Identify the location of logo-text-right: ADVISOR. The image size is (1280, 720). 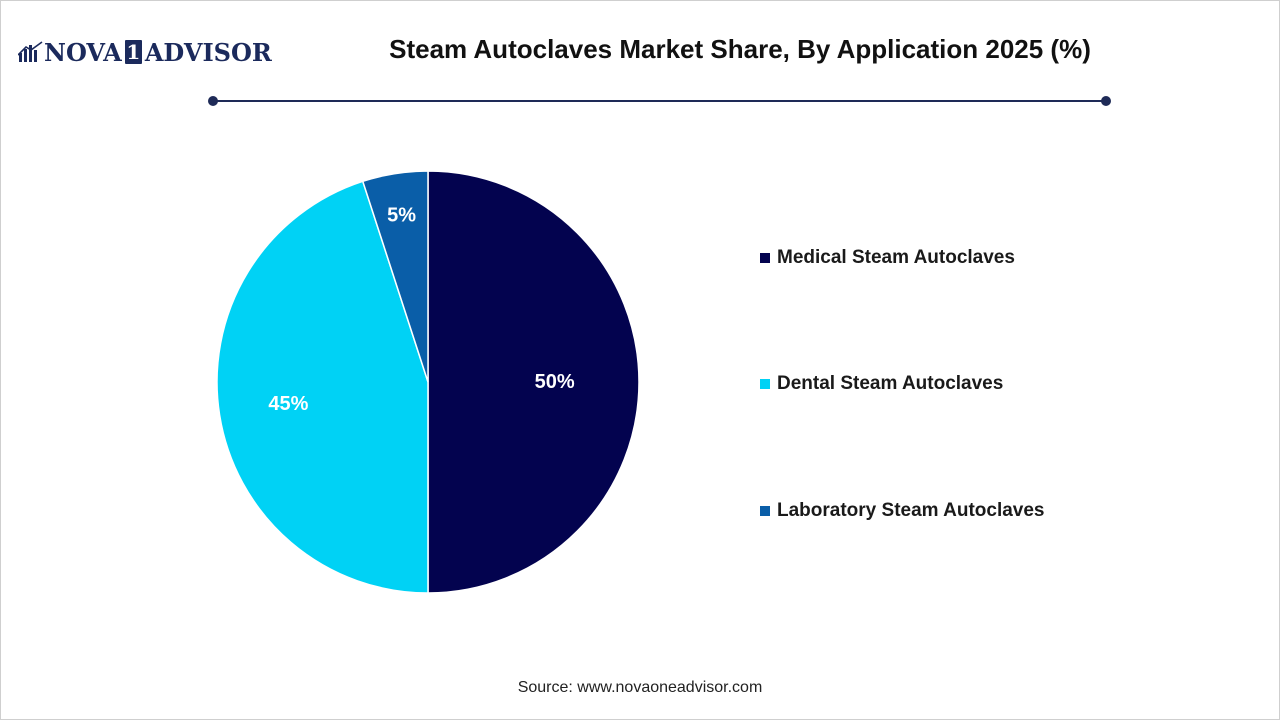
(208, 52).